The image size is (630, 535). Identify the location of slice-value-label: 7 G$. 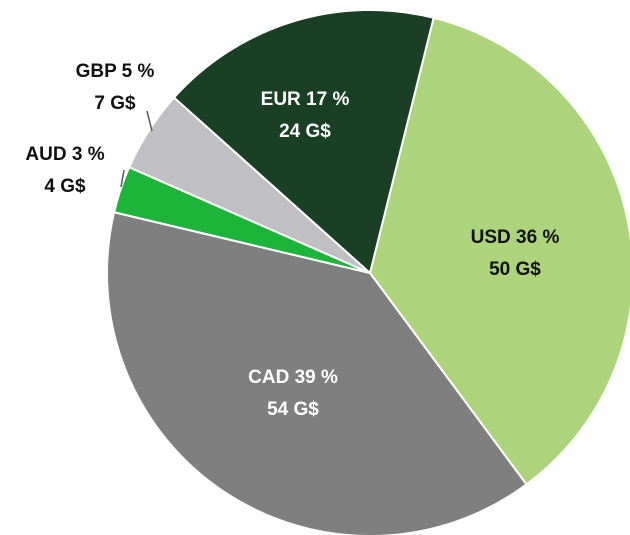
(115, 103).